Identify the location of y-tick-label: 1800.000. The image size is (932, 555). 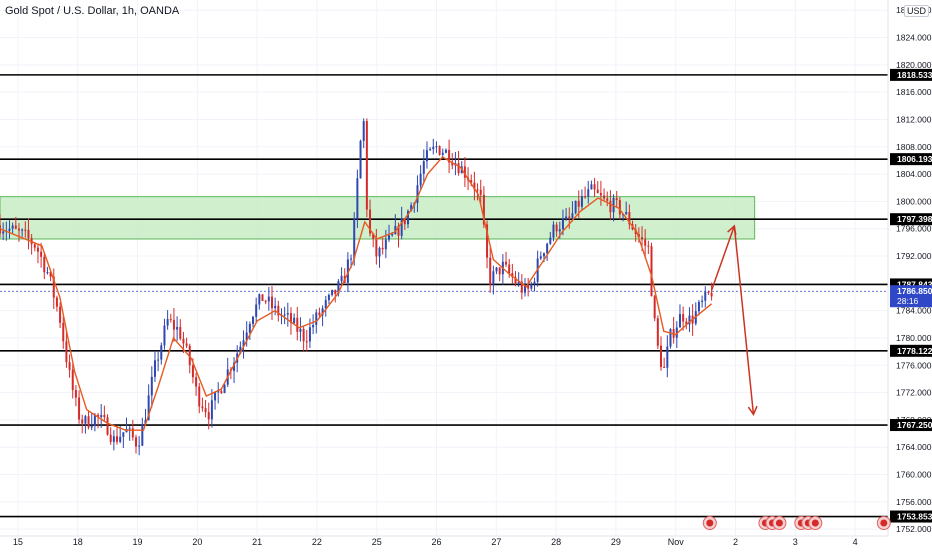
(914, 201).